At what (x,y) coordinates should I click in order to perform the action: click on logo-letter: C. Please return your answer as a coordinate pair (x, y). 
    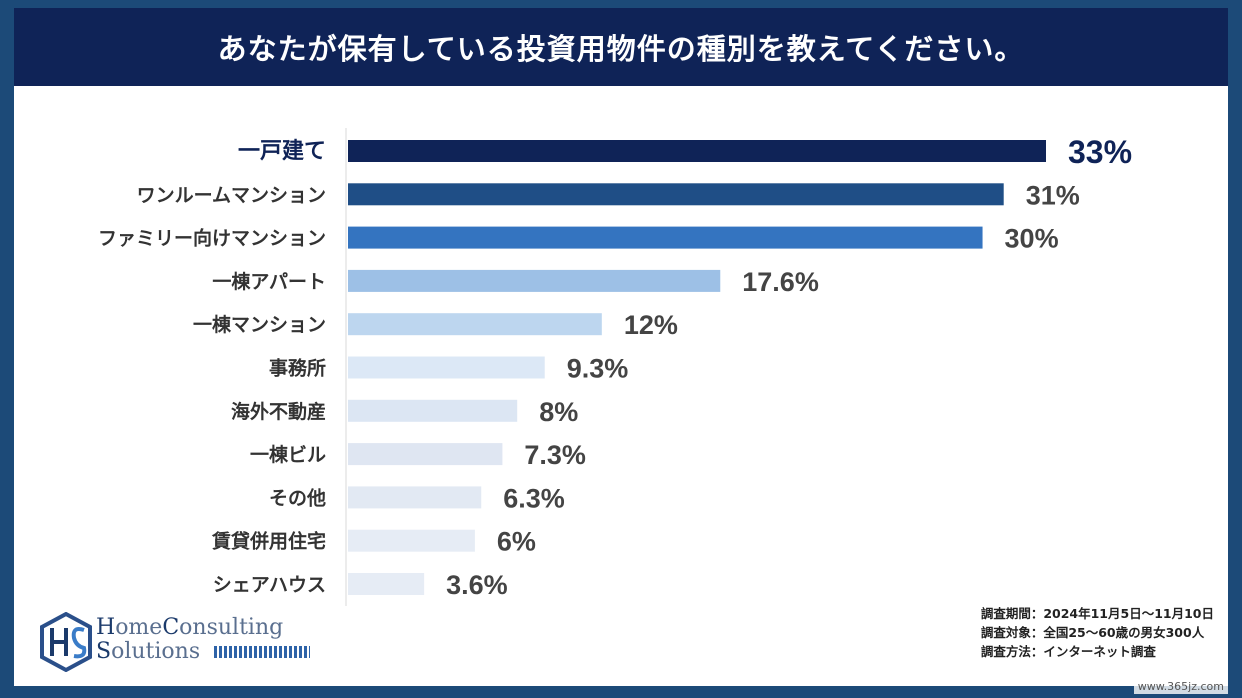
    Looking at the image, I should click on (171, 627).